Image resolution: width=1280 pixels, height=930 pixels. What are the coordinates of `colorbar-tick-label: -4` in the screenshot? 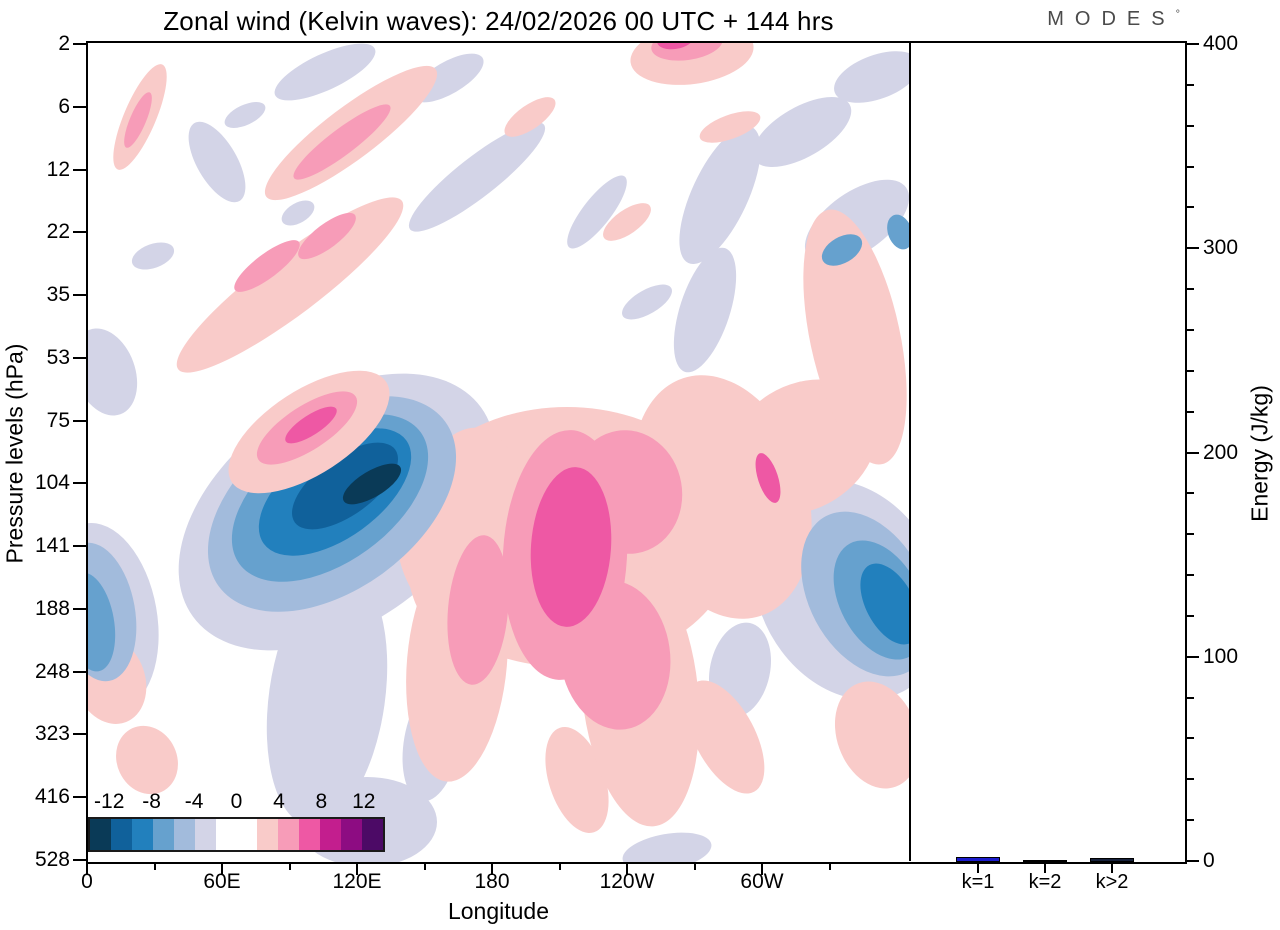 It's located at (194, 801).